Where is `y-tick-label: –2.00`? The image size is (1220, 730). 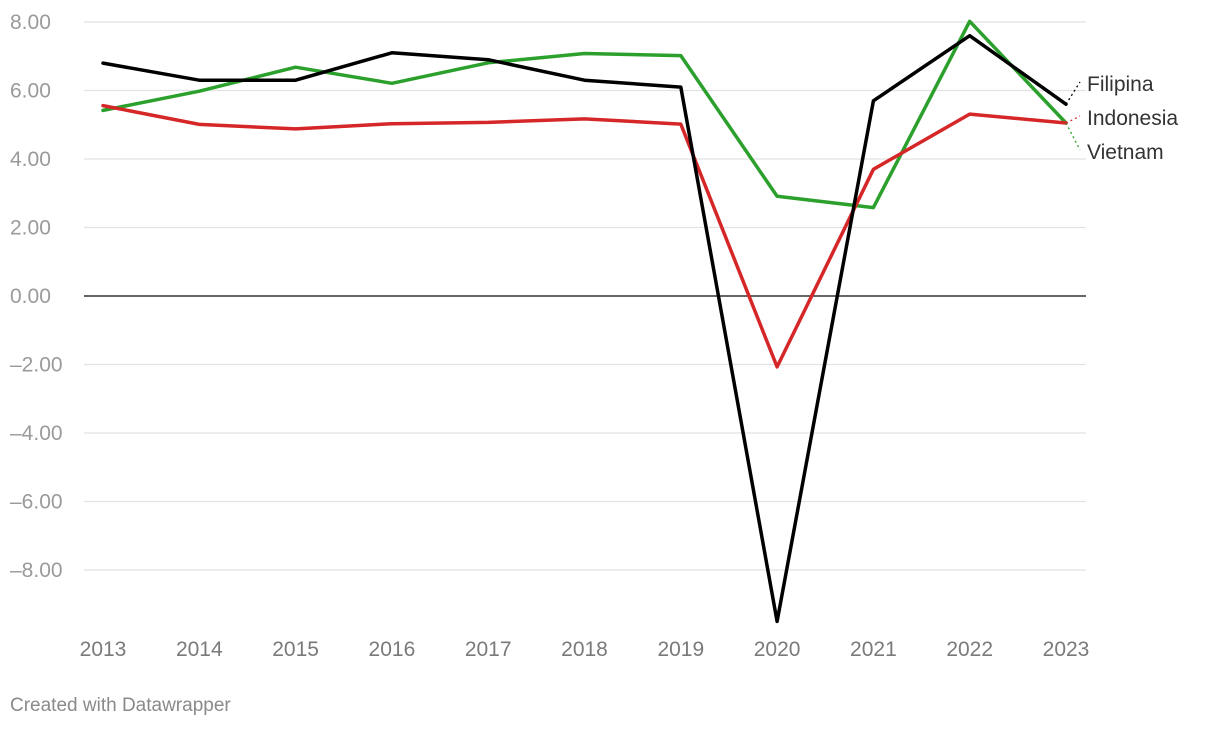
y-tick-label: –2.00 is located at coordinates (36, 365).